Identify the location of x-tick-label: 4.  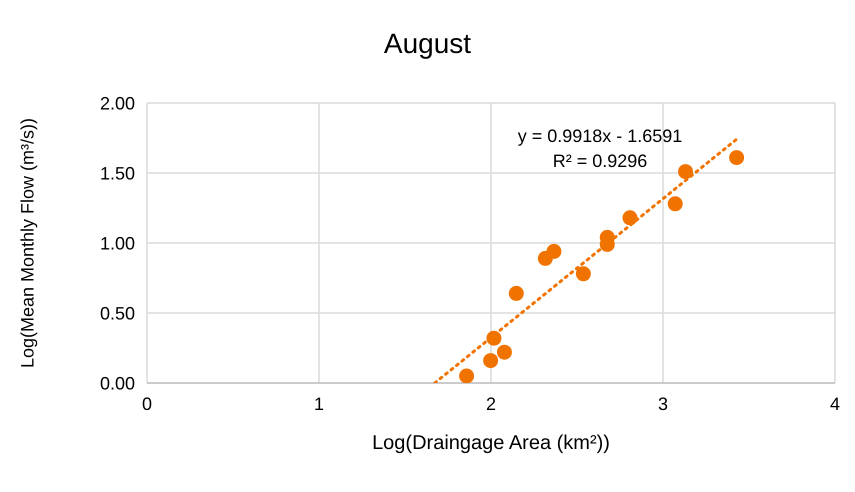
(835, 404).